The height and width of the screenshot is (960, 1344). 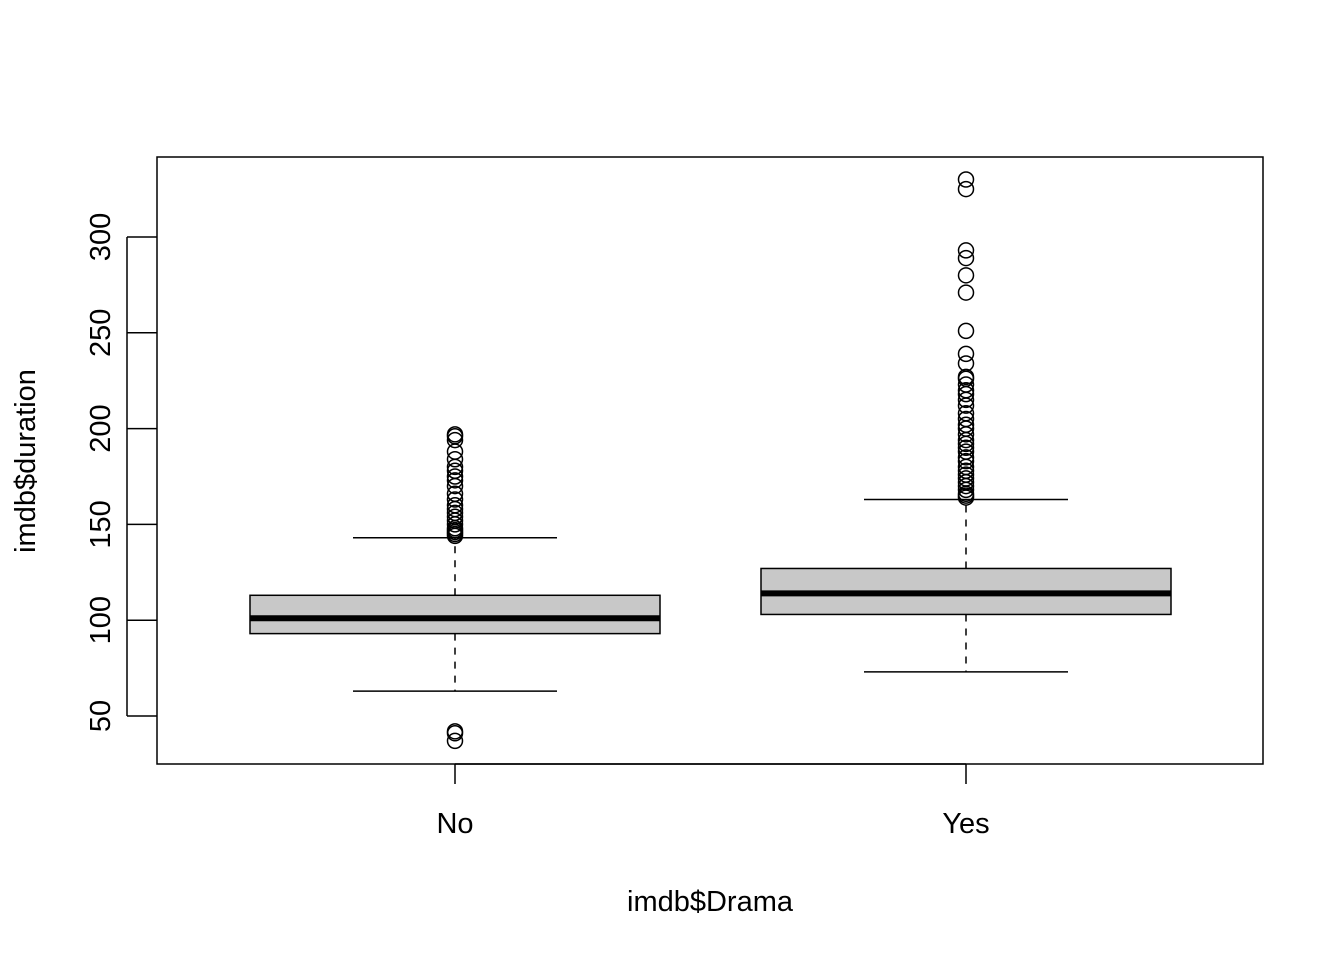 What do you see at coordinates (713, 801) in the screenshot?
I see `x-axis: No Yes` at bounding box center [713, 801].